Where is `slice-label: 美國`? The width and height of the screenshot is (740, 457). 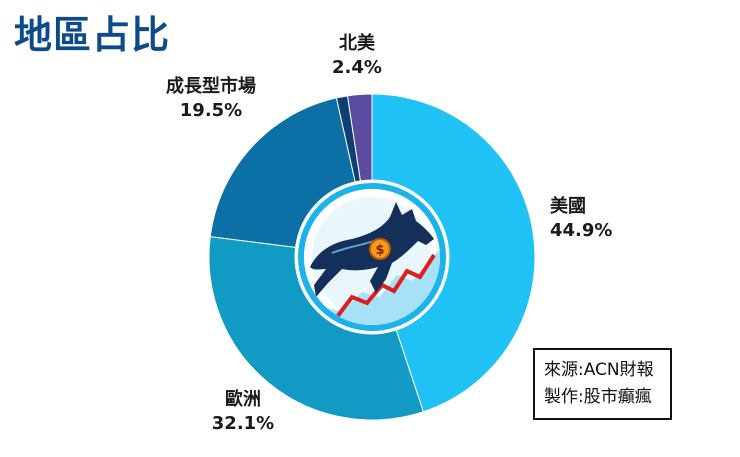
slice-label: 美國 is located at coordinates (568, 206).